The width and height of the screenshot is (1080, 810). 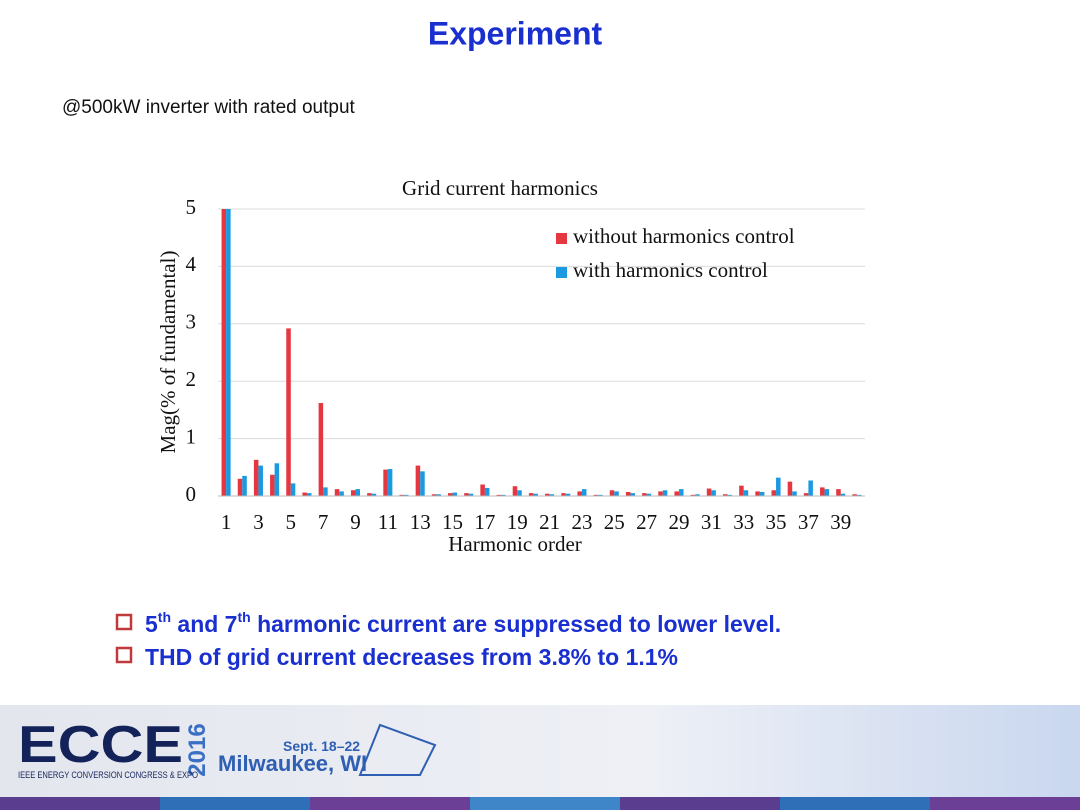 What do you see at coordinates (321, 746) in the screenshot?
I see `footer-dates: Sept. 18–22` at bounding box center [321, 746].